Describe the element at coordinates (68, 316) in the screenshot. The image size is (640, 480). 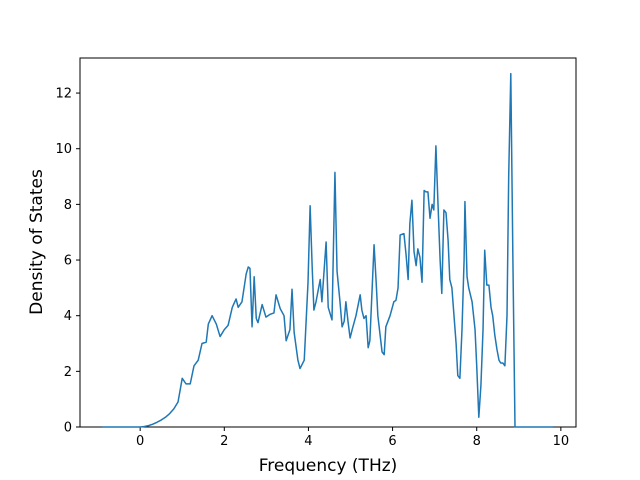
I see `y-tick-label: 4` at that location.